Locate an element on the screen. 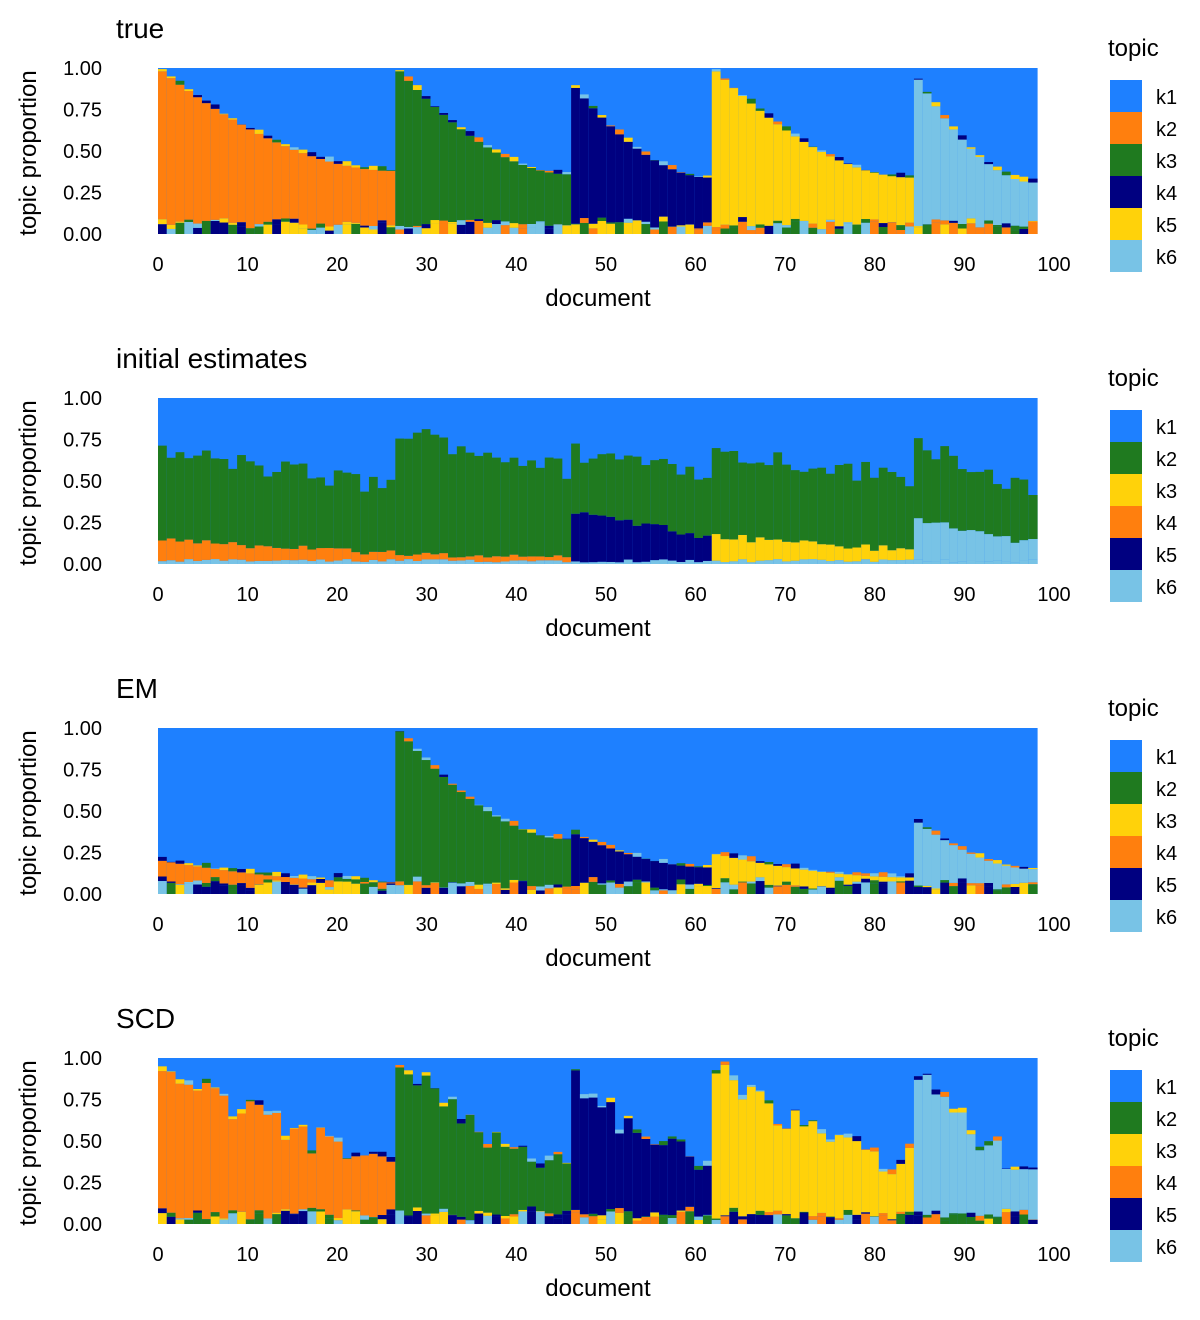  legend-swatch is located at coordinates (1126, 256).